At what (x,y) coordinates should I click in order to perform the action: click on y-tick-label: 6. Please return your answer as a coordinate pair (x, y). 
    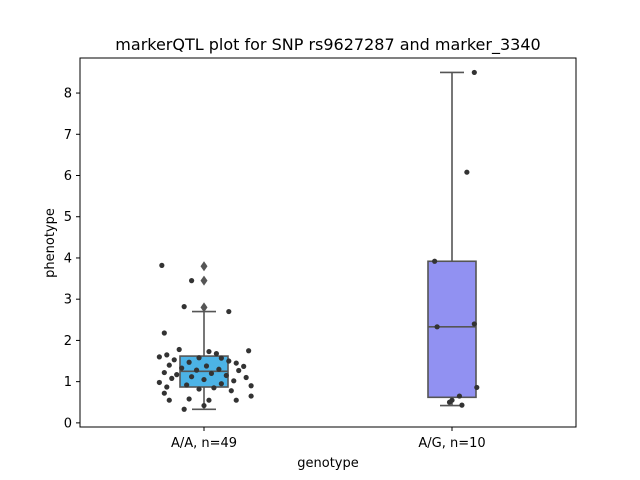
    Looking at the image, I should click on (68, 176).